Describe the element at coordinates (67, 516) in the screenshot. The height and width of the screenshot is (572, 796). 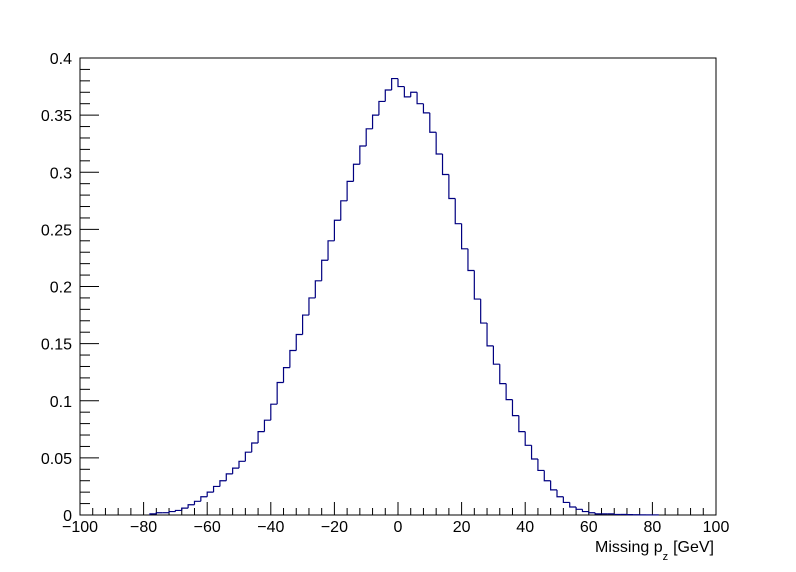
I see `y-tick-label: 0` at that location.